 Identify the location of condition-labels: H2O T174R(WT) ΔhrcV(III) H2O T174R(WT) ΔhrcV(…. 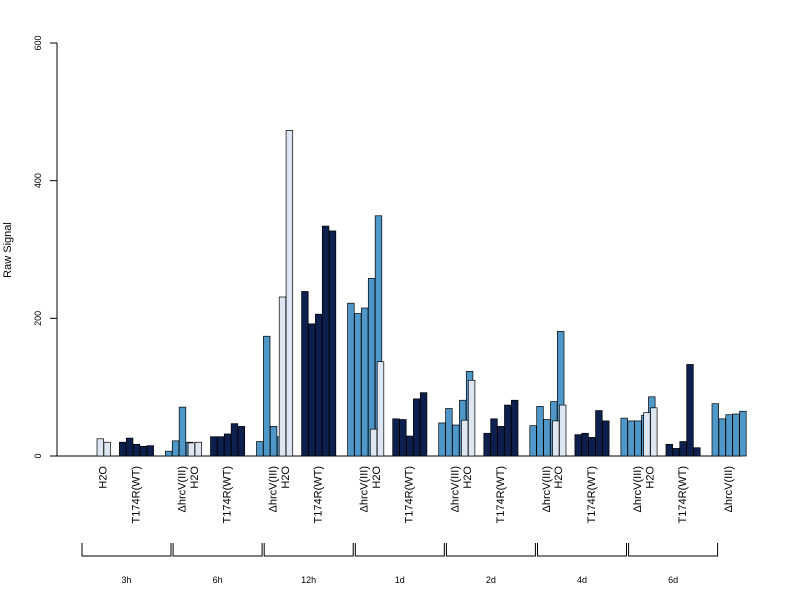
(416, 495).